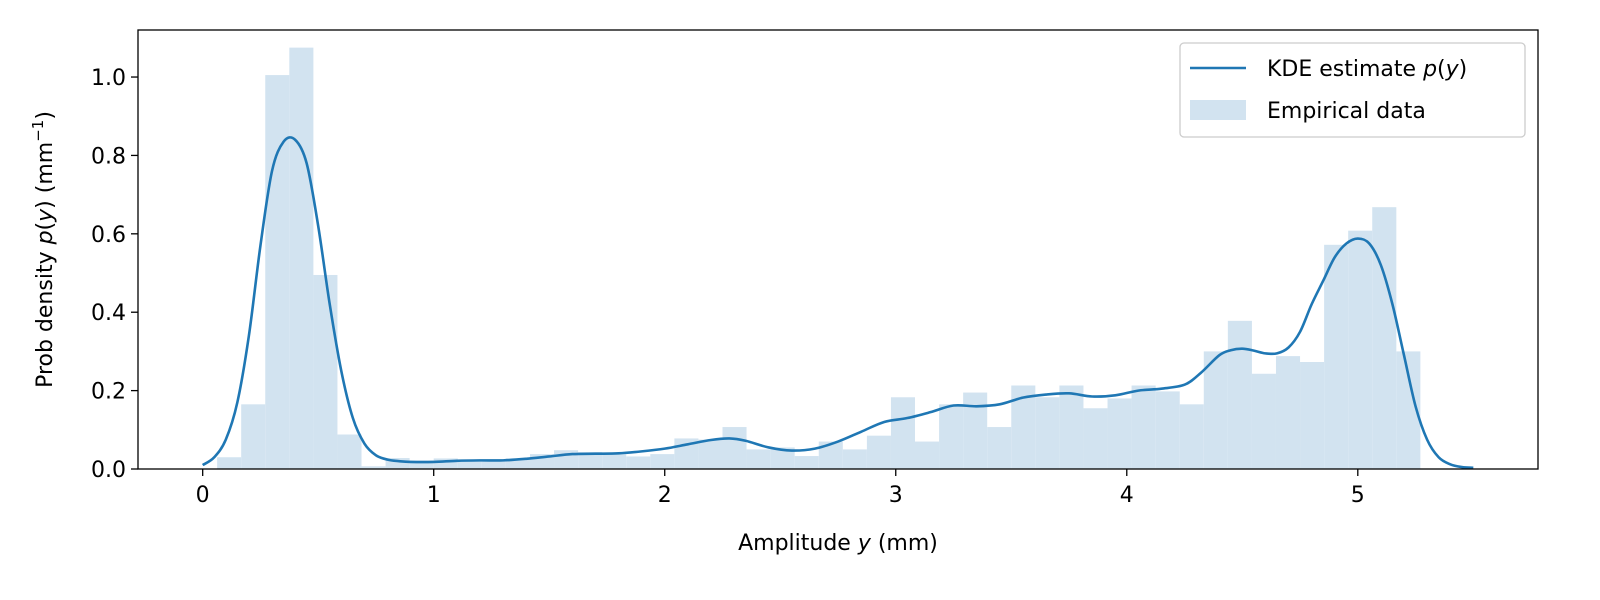 This screenshot has height=600, width=1600. What do you see at coordinates (108, 392) in the screenshot?
I see `y-tick-label: 0.2` at bounding box center [108, 392].